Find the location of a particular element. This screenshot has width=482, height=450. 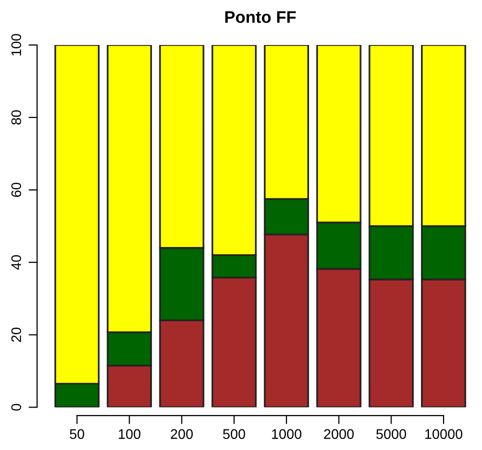

y-tick-label: 100 is located at coordinates (16, 45).